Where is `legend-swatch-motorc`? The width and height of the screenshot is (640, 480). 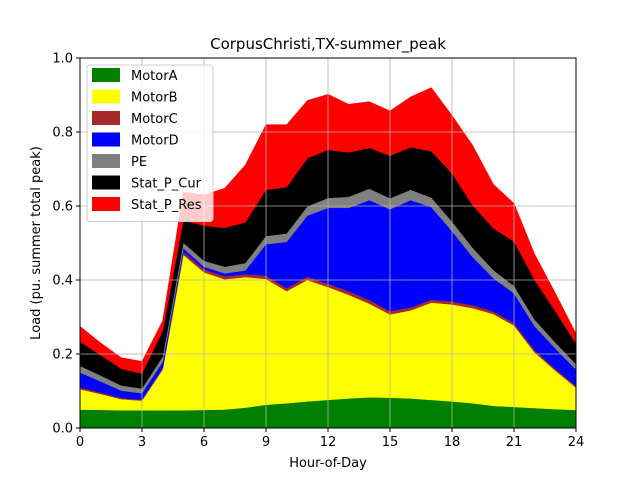 legend-swatch-motorc is located at coordinates (106, 118).